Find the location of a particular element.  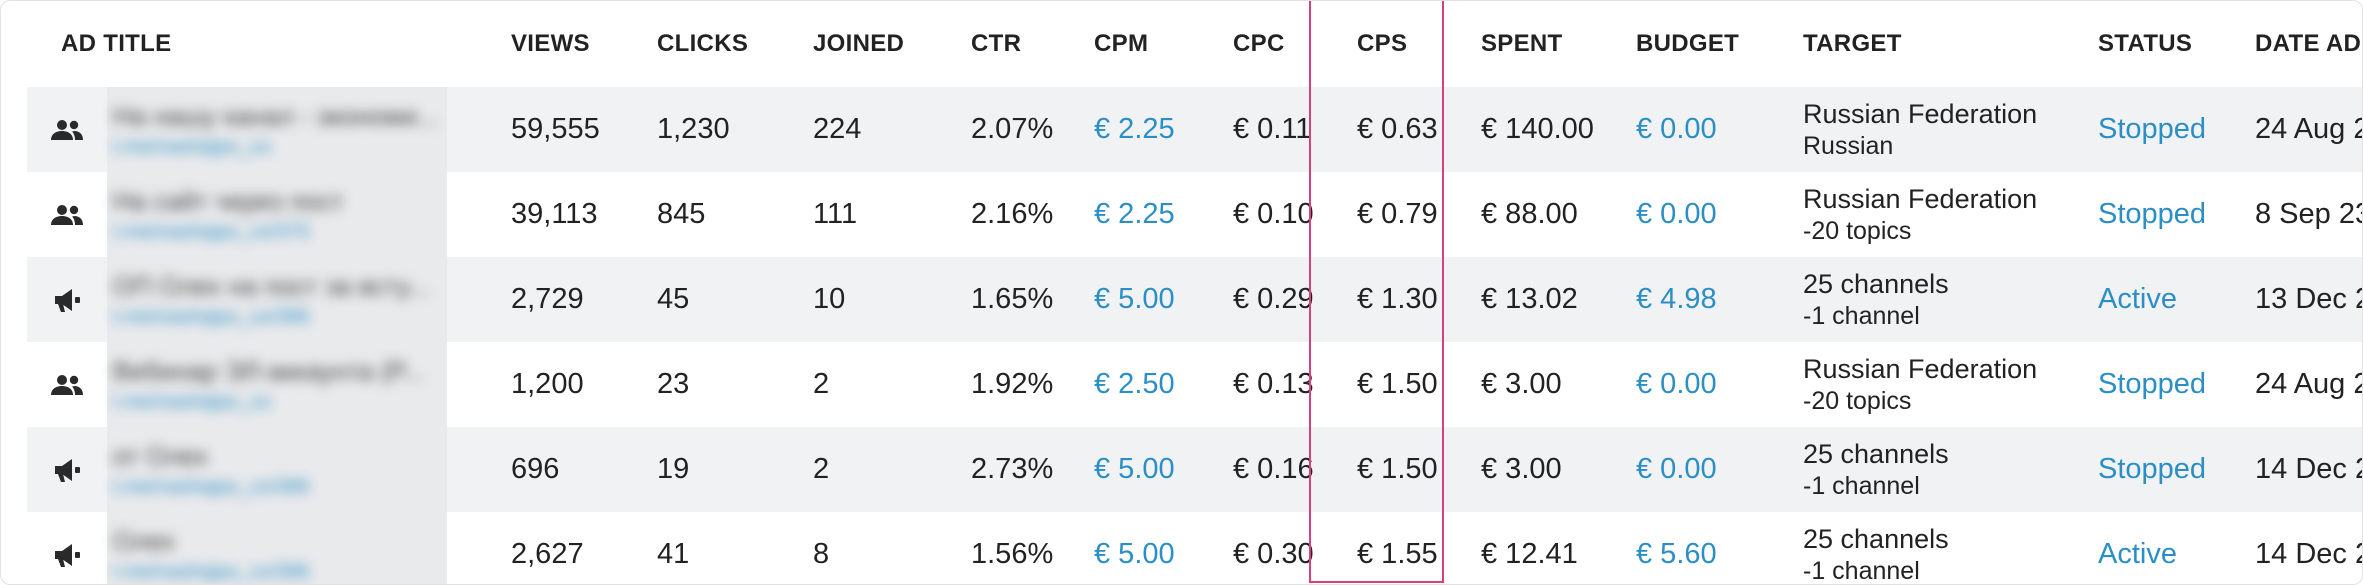

spent-cell: € 140.00 is located at coordinates (1524, 129).